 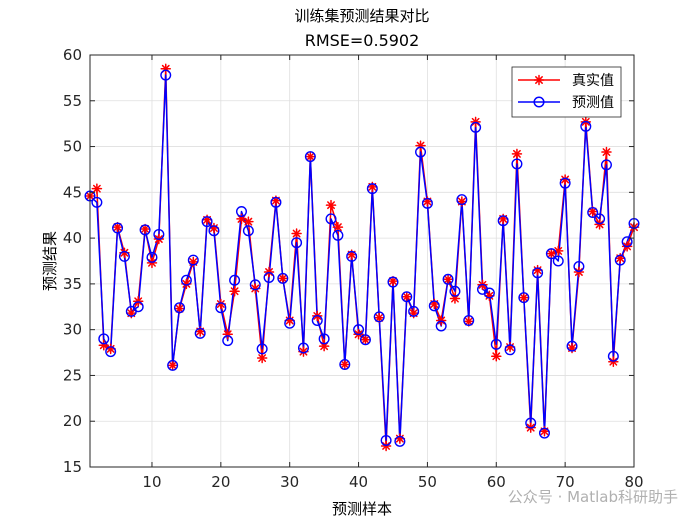 What do you see at coordinates (72, 192) in the screenshot?
I see `y-tick-label: 45` at bounding box center [72, 192].